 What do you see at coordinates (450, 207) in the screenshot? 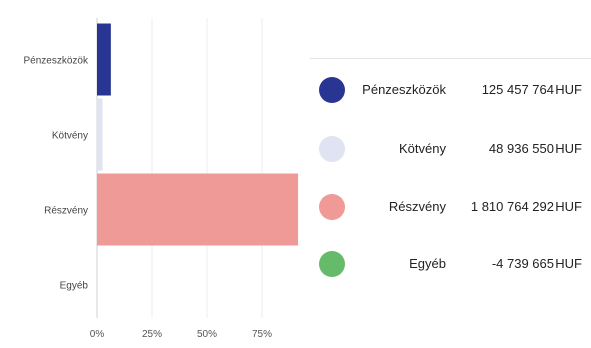
I see `legend-item-reszveny: Részvény 1 810 764 292 HUF` at bounding box center [450, 207].